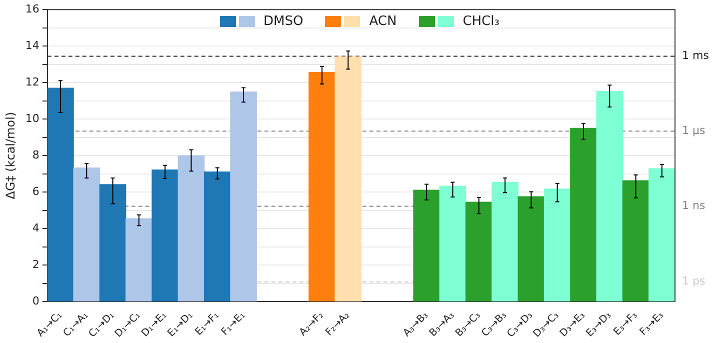 The width and height of the screenshot is (719, 343). Describe the element at coordinates (32, 118) in the screenshot. I see `y-tick-label: 10` at that location.